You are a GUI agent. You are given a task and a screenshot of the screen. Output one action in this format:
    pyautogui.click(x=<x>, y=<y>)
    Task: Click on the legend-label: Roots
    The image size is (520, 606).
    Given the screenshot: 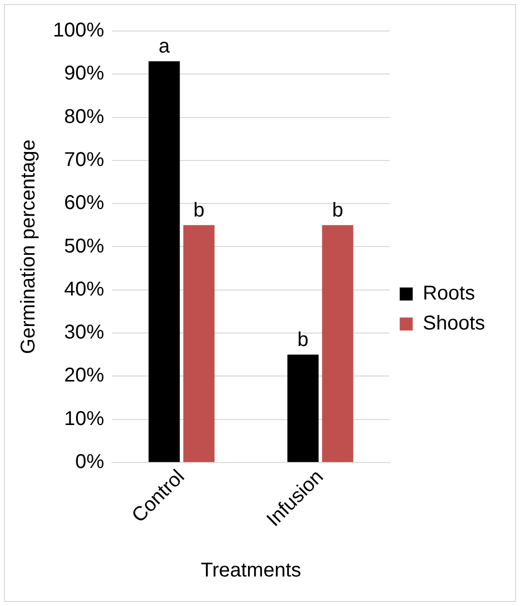 What is the action you would take?
    pyautogui.click(x=448, y=293)
    